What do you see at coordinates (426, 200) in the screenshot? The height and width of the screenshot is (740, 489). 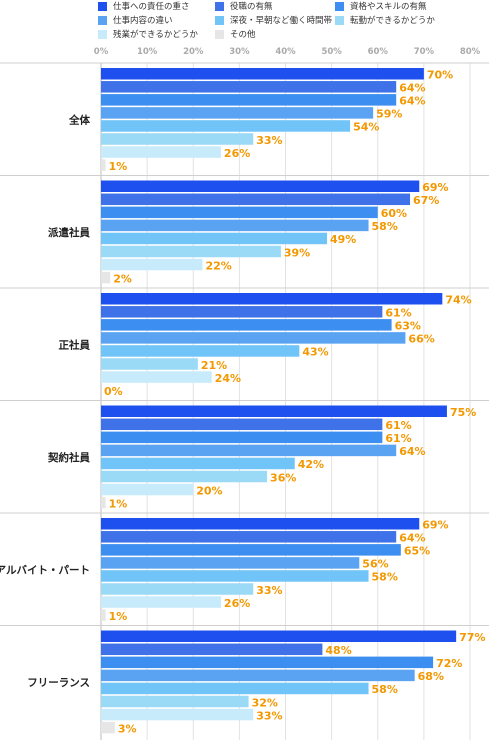 I see `value-label: 67%` at bounding box center [426, 200].